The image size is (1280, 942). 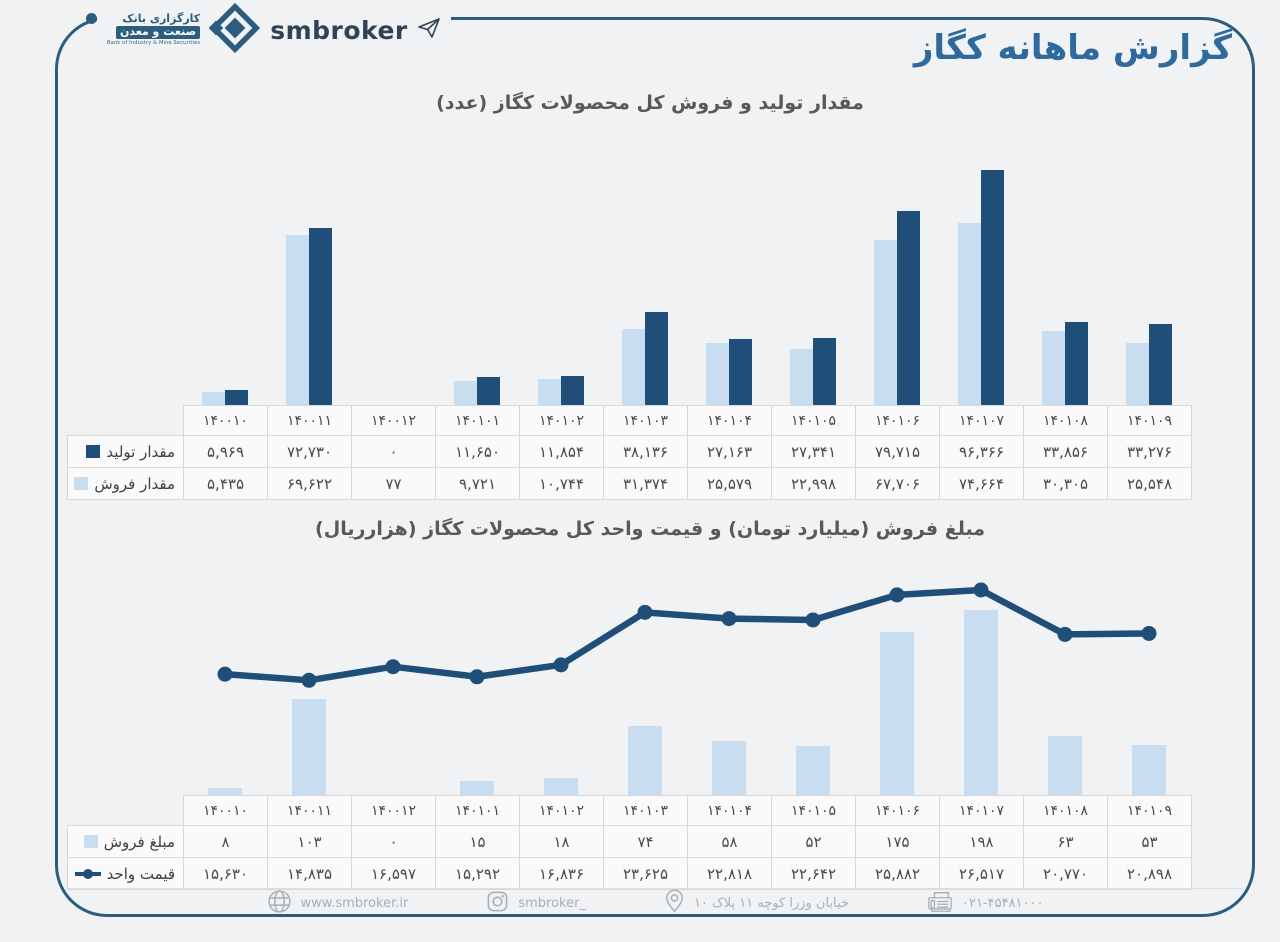 What do you see at coordinates (1002, 903) in the screenshot?
I see `phone-number: ۰۲۱-۴۵۴۸۱۰۰۰` at bounding box center [1002, 903].